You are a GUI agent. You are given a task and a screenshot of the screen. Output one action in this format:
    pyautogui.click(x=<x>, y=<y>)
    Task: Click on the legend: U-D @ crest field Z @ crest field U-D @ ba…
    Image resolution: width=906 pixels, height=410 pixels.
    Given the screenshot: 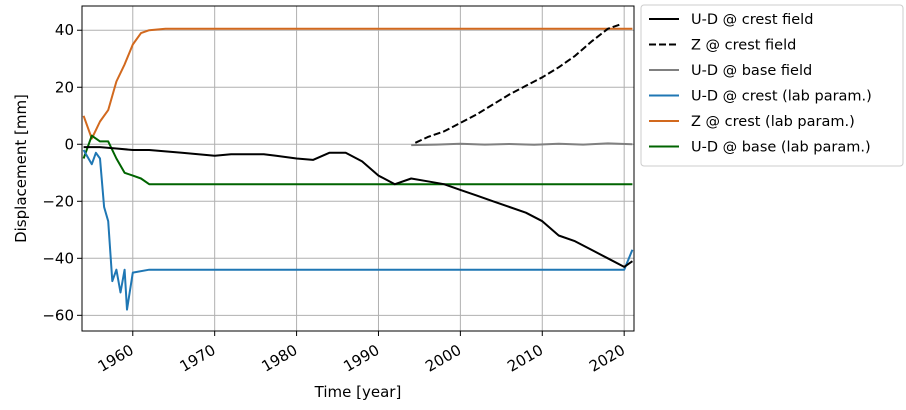 What is the action you would take?
    pyautogui.click(x=772, y=85)
    